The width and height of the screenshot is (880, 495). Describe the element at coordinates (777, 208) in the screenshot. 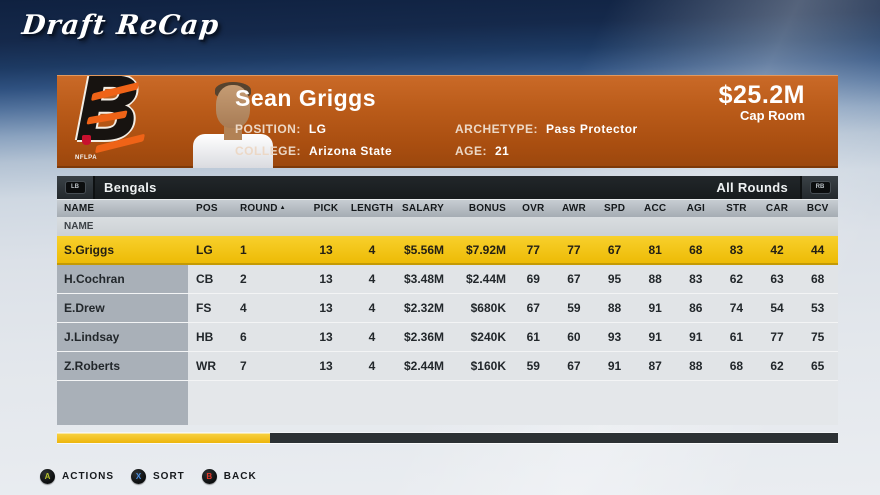

I see `col-header-car: CAR` at that location.